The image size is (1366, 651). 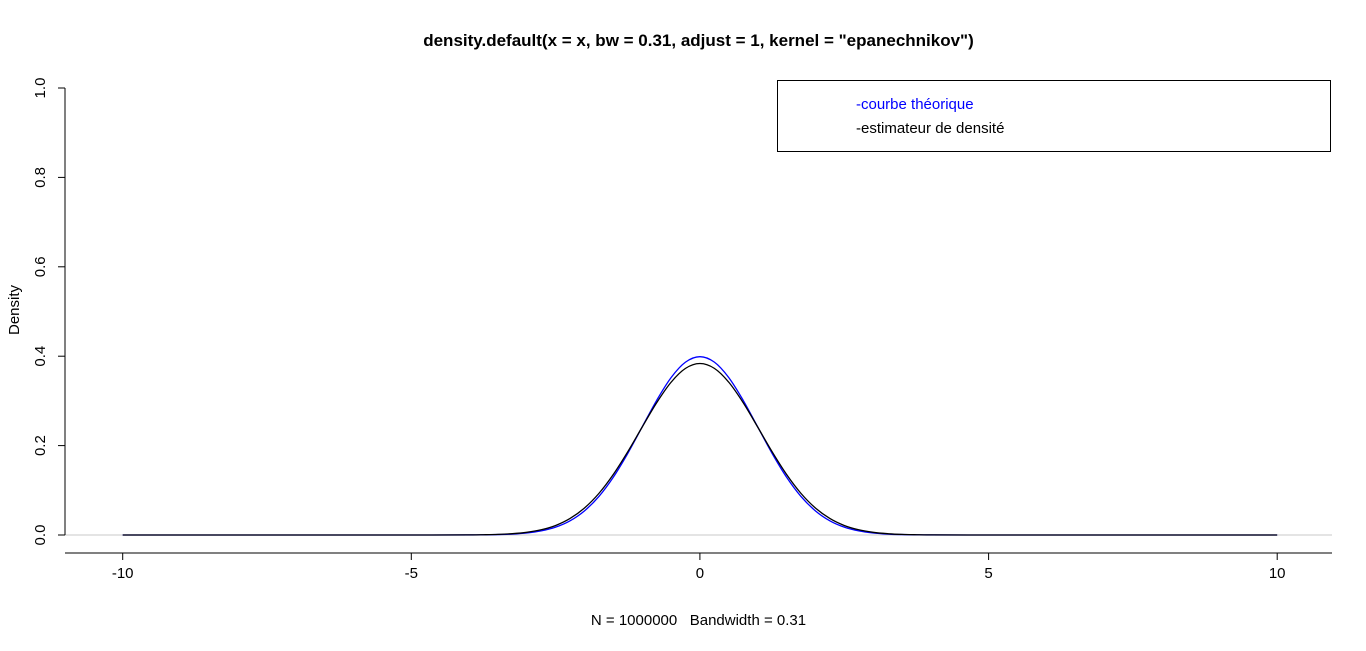 What do you see at coordinates (1054, 116) in the screenshot?
I see `legend: -courbe théorique -estimateur de densité` at bounding box center [1054, 116].